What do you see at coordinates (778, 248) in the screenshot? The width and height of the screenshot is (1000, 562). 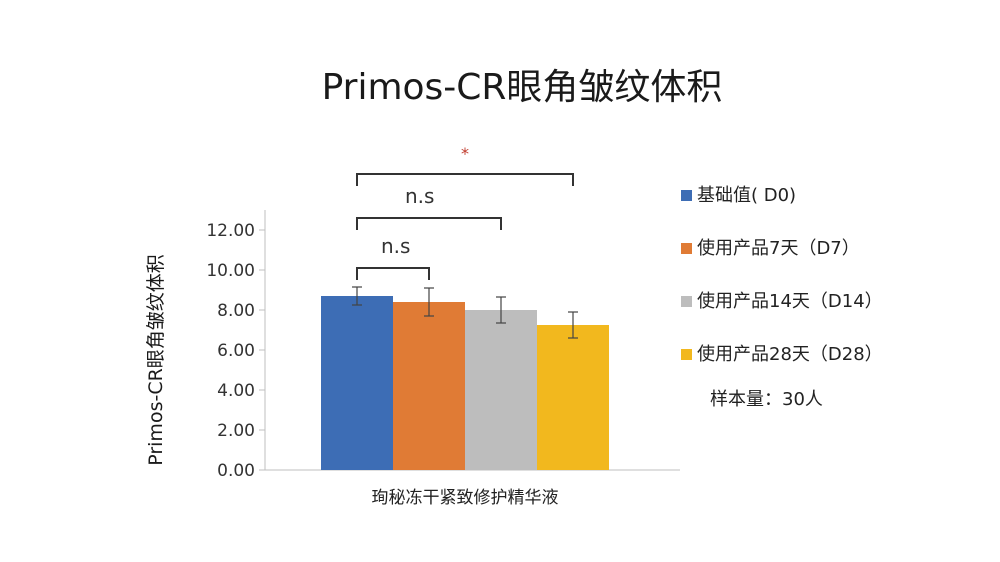 I see `legend-label-2: 使用产品7天（D7）` at bounding box center [778, 248].